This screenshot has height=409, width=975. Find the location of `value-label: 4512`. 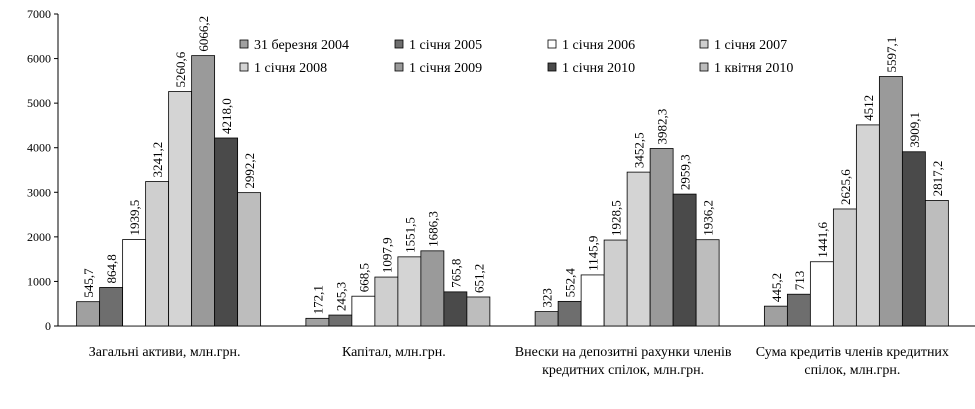

value-label: 4512 is located at coordinates (868, 108).